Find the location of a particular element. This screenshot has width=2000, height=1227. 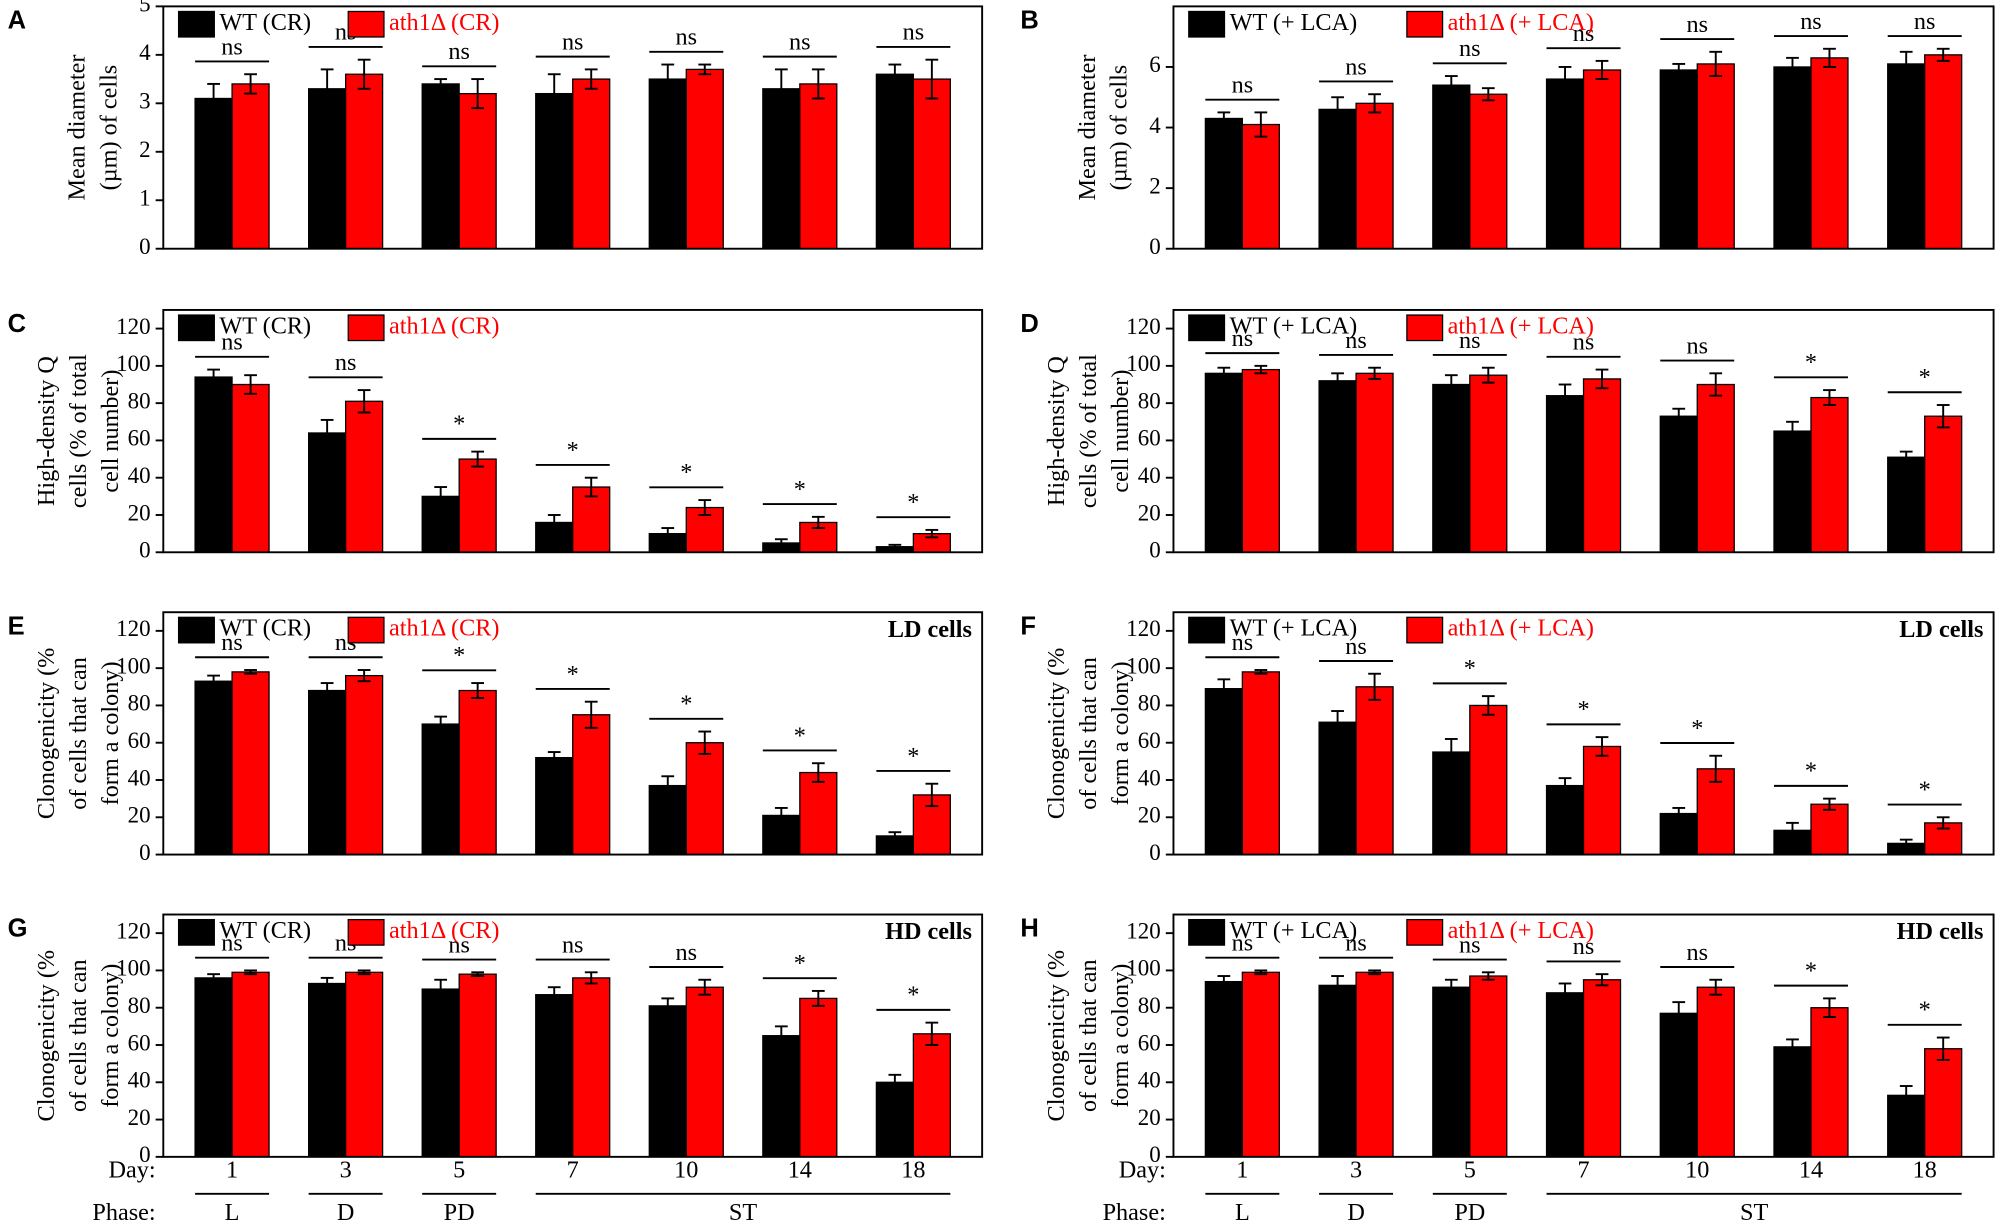

legend-label: ath1Δ (+ LCA) is located at coordinates (1521, 930).